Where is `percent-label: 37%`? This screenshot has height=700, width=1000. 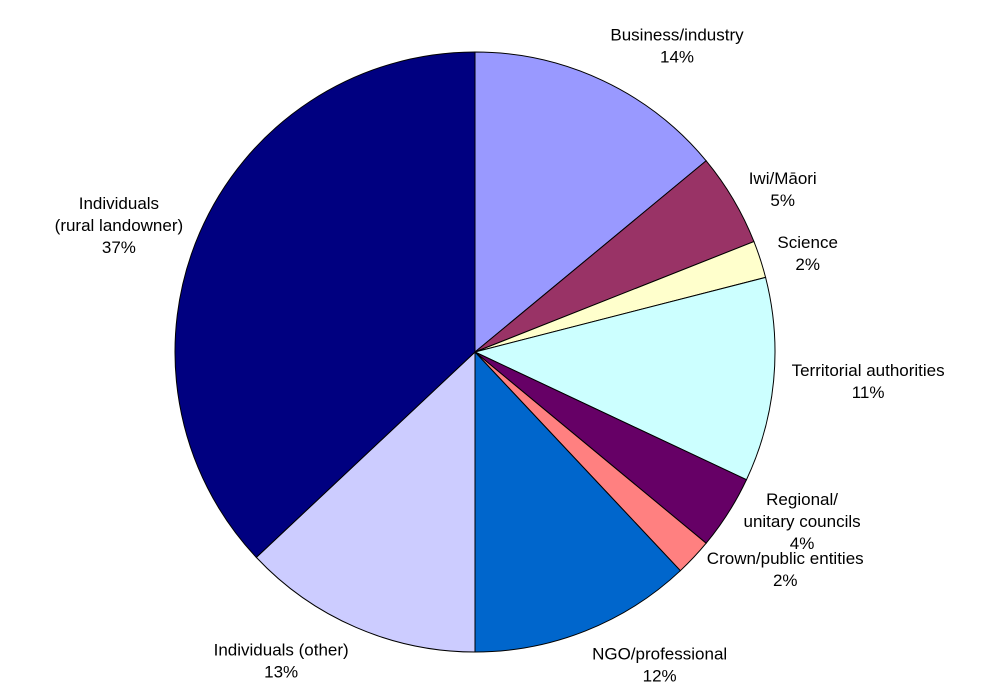 percent-label: 37% is located at coordinates (118, 247).